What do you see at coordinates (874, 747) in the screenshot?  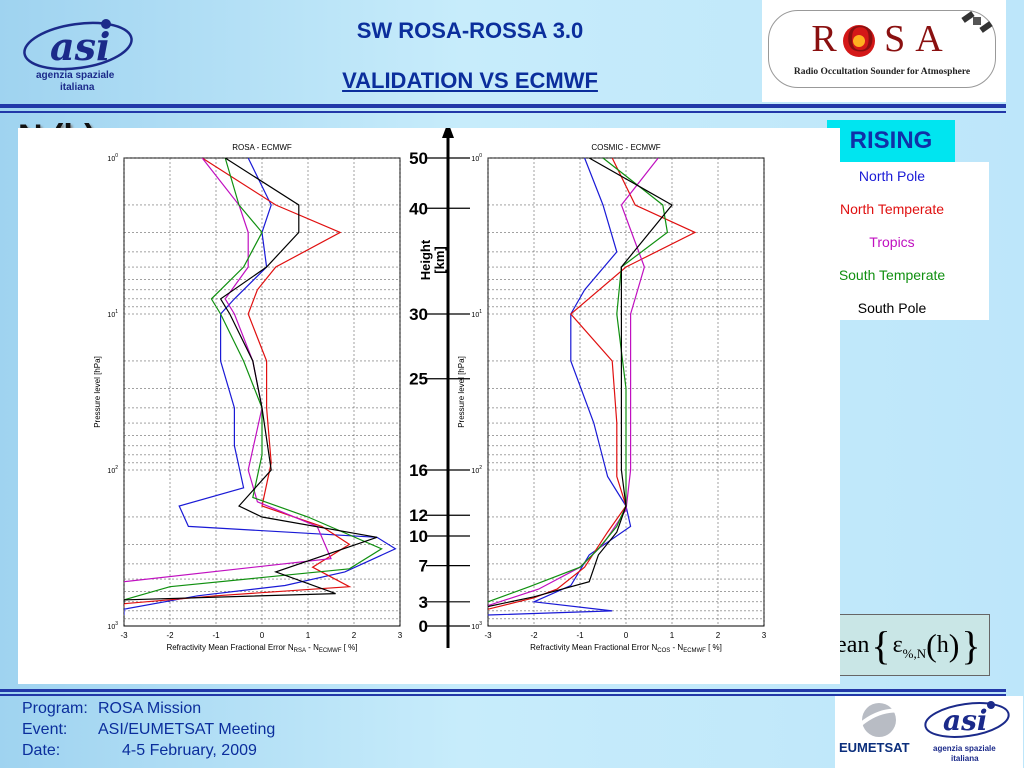 I see `eumetsat-logo-text: EUMETSAT` at bounding box center [874, 747].